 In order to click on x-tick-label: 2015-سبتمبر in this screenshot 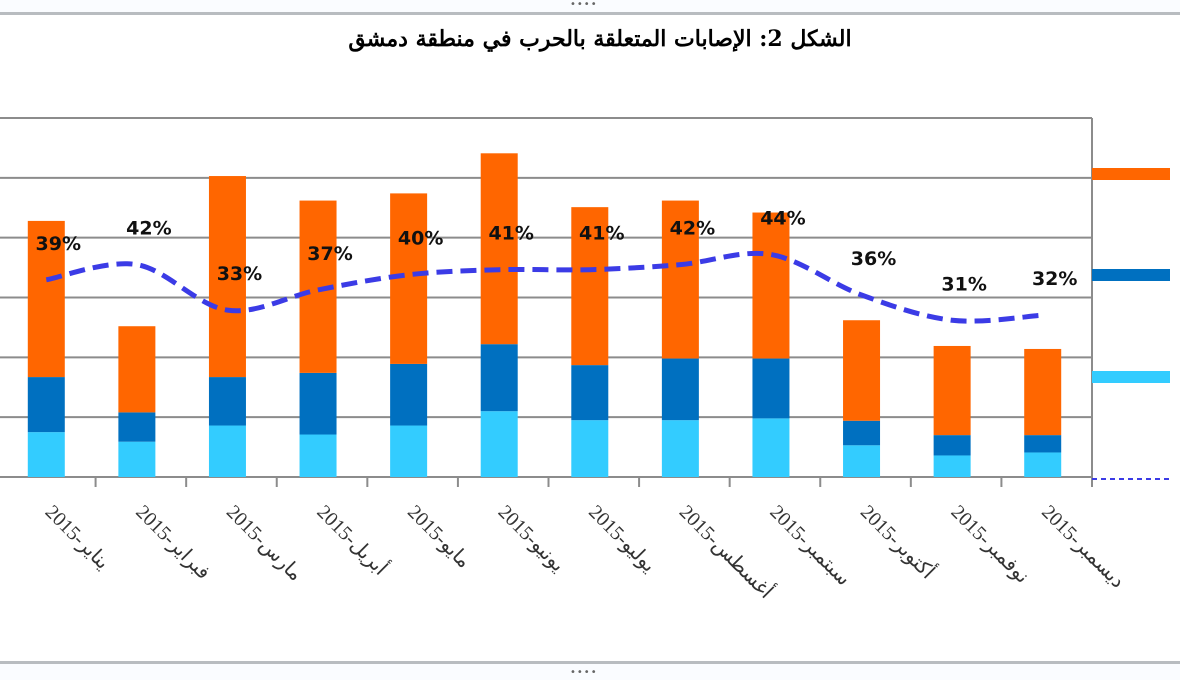, I will do `click(809, 545)`.